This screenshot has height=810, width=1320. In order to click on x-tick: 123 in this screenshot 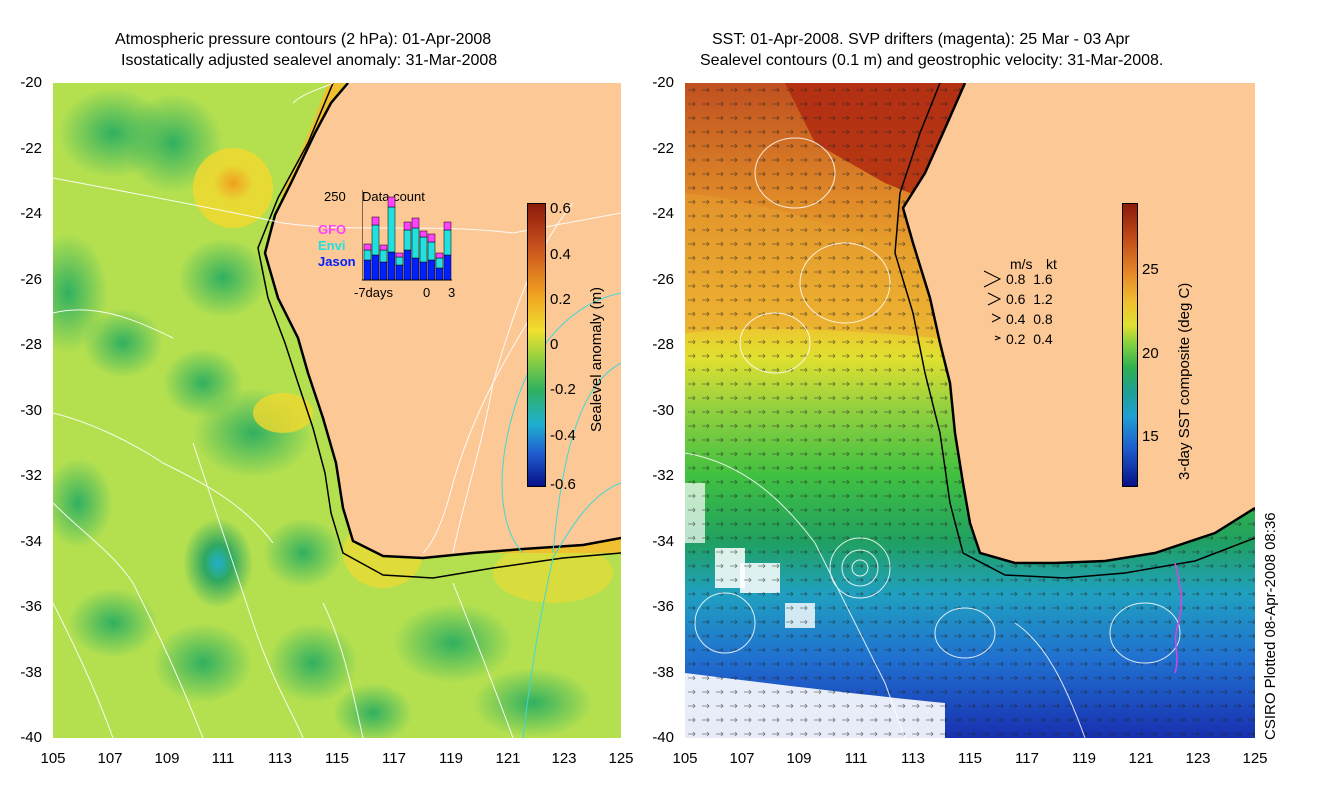, I will do `click(1198, 758)`.